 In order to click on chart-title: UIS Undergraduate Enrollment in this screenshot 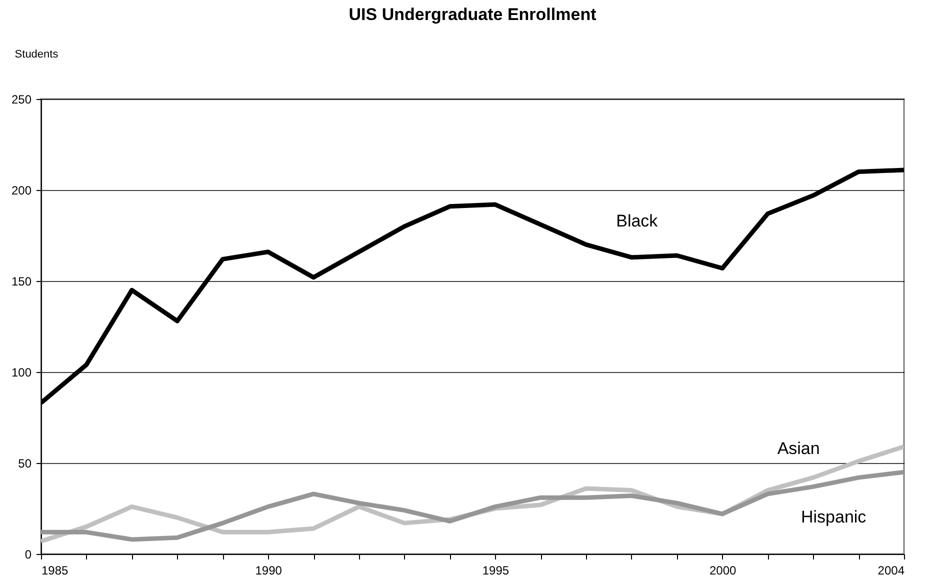, I will do `click(472, 14)`.